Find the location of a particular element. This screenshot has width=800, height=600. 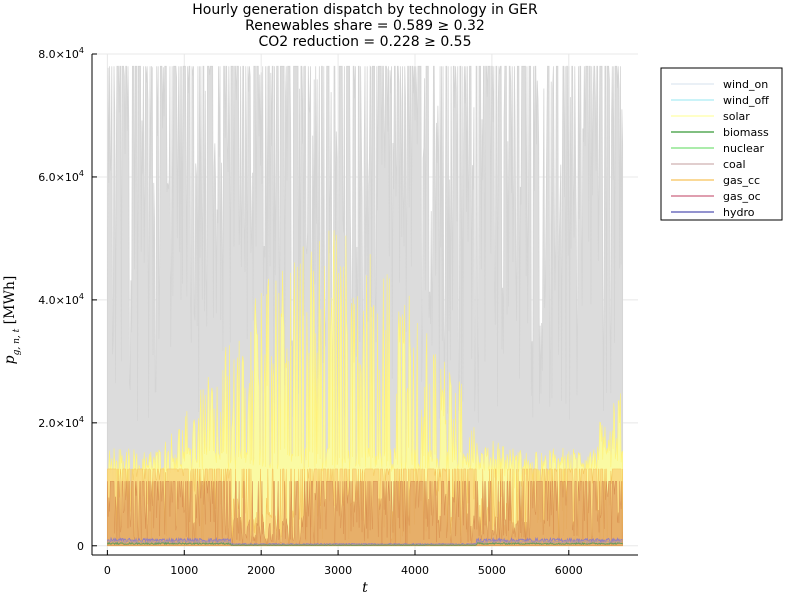

legend-label-wind_on: wind_on is located at coordinates (745, 84).